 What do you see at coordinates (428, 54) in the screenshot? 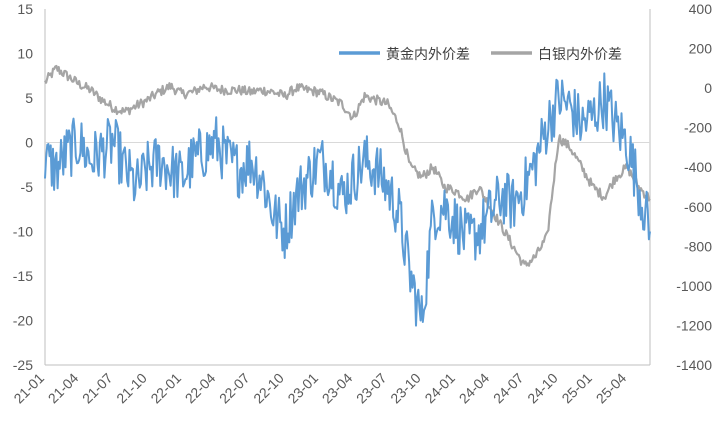
I see `legend-label-gold: 黄金内外价差` at bounding box center [428, 54].